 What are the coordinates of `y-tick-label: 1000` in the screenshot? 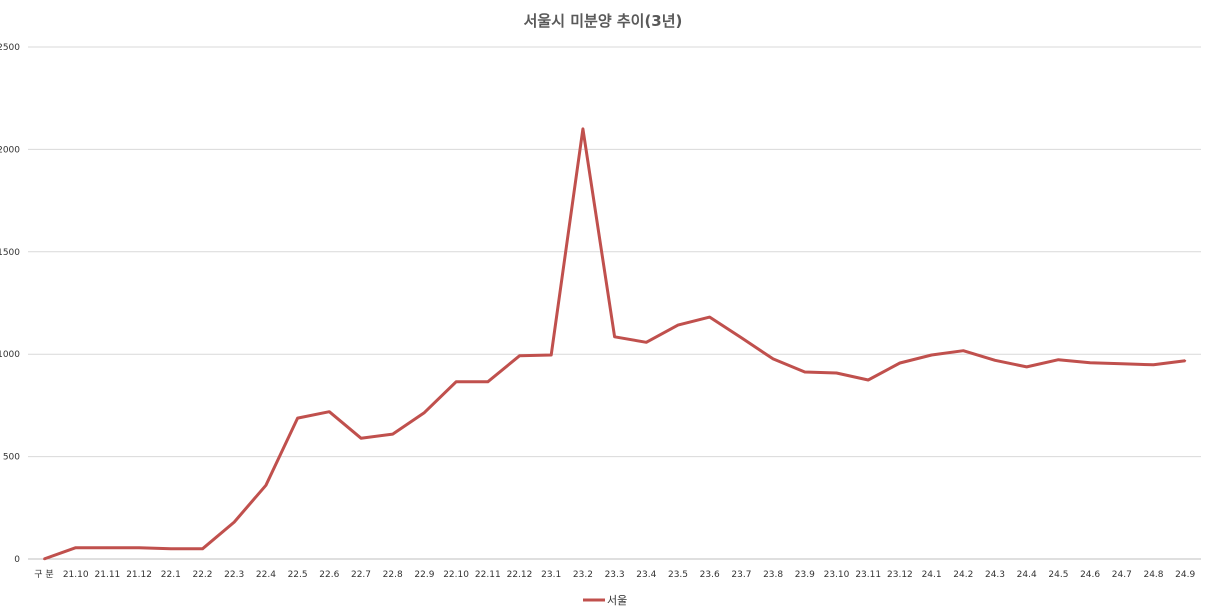 It's located at (10, 355).